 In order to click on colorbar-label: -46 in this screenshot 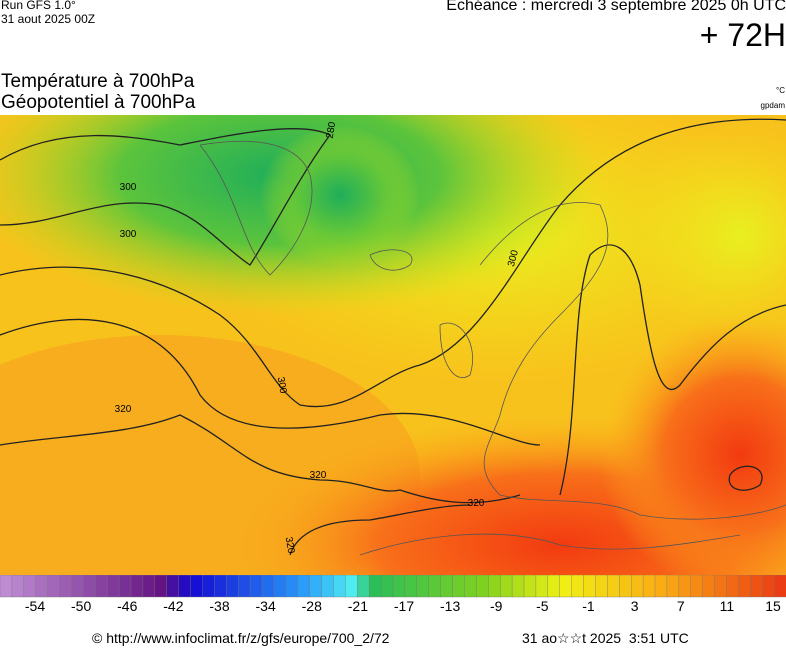, I will do `click(127, 606)`.